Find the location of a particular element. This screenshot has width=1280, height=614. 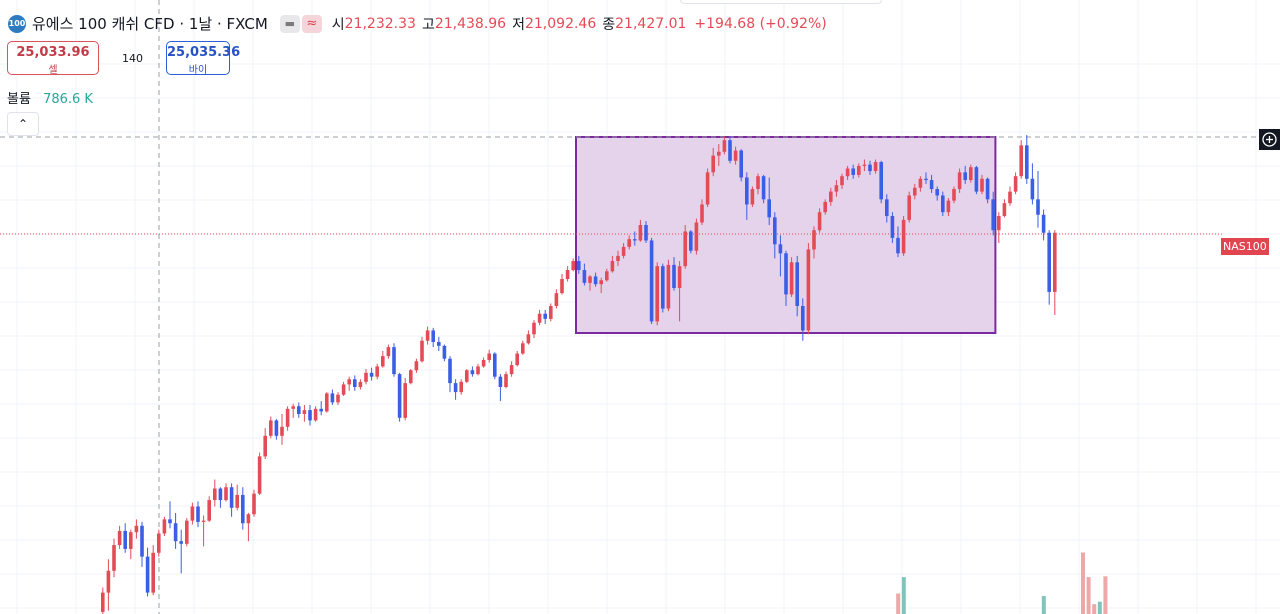

buy-button: 25,035.36 바이 is located at coordinates (203, 58).